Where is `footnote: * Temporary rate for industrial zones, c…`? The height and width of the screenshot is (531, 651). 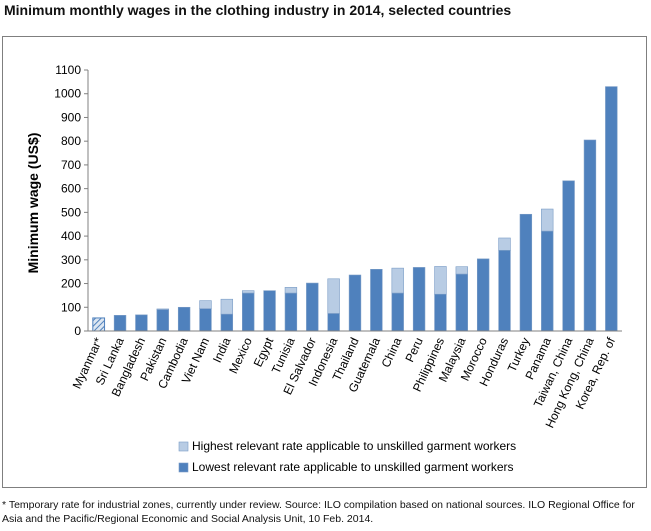
footnote: * Temporary rate for industrial zones, c… is located at coordinates (318, 512).